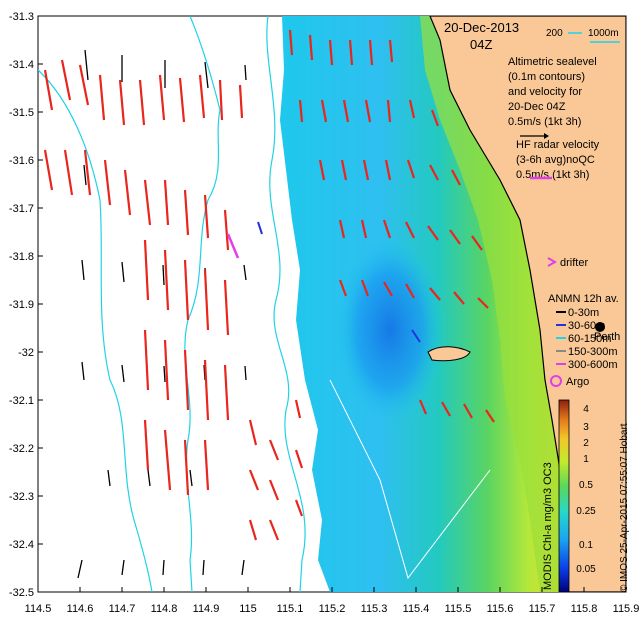 The width and height of the screenshot is (640, 630). Describe the element at coordinates (290, 609) in the screenshot. I see `x-tick-label: 115.1` at that location.